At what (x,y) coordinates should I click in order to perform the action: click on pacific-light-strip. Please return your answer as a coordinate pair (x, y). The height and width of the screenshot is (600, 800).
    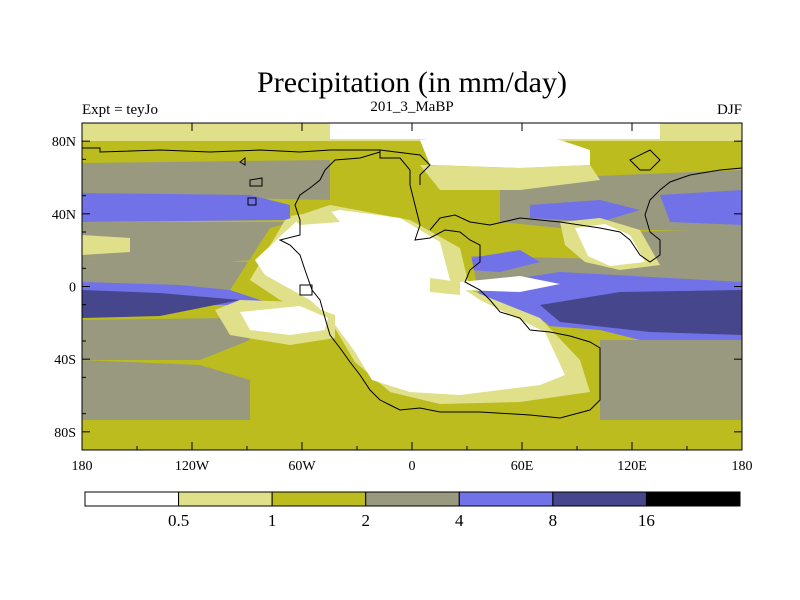
    Looking at the image, I should click on (505, 284).